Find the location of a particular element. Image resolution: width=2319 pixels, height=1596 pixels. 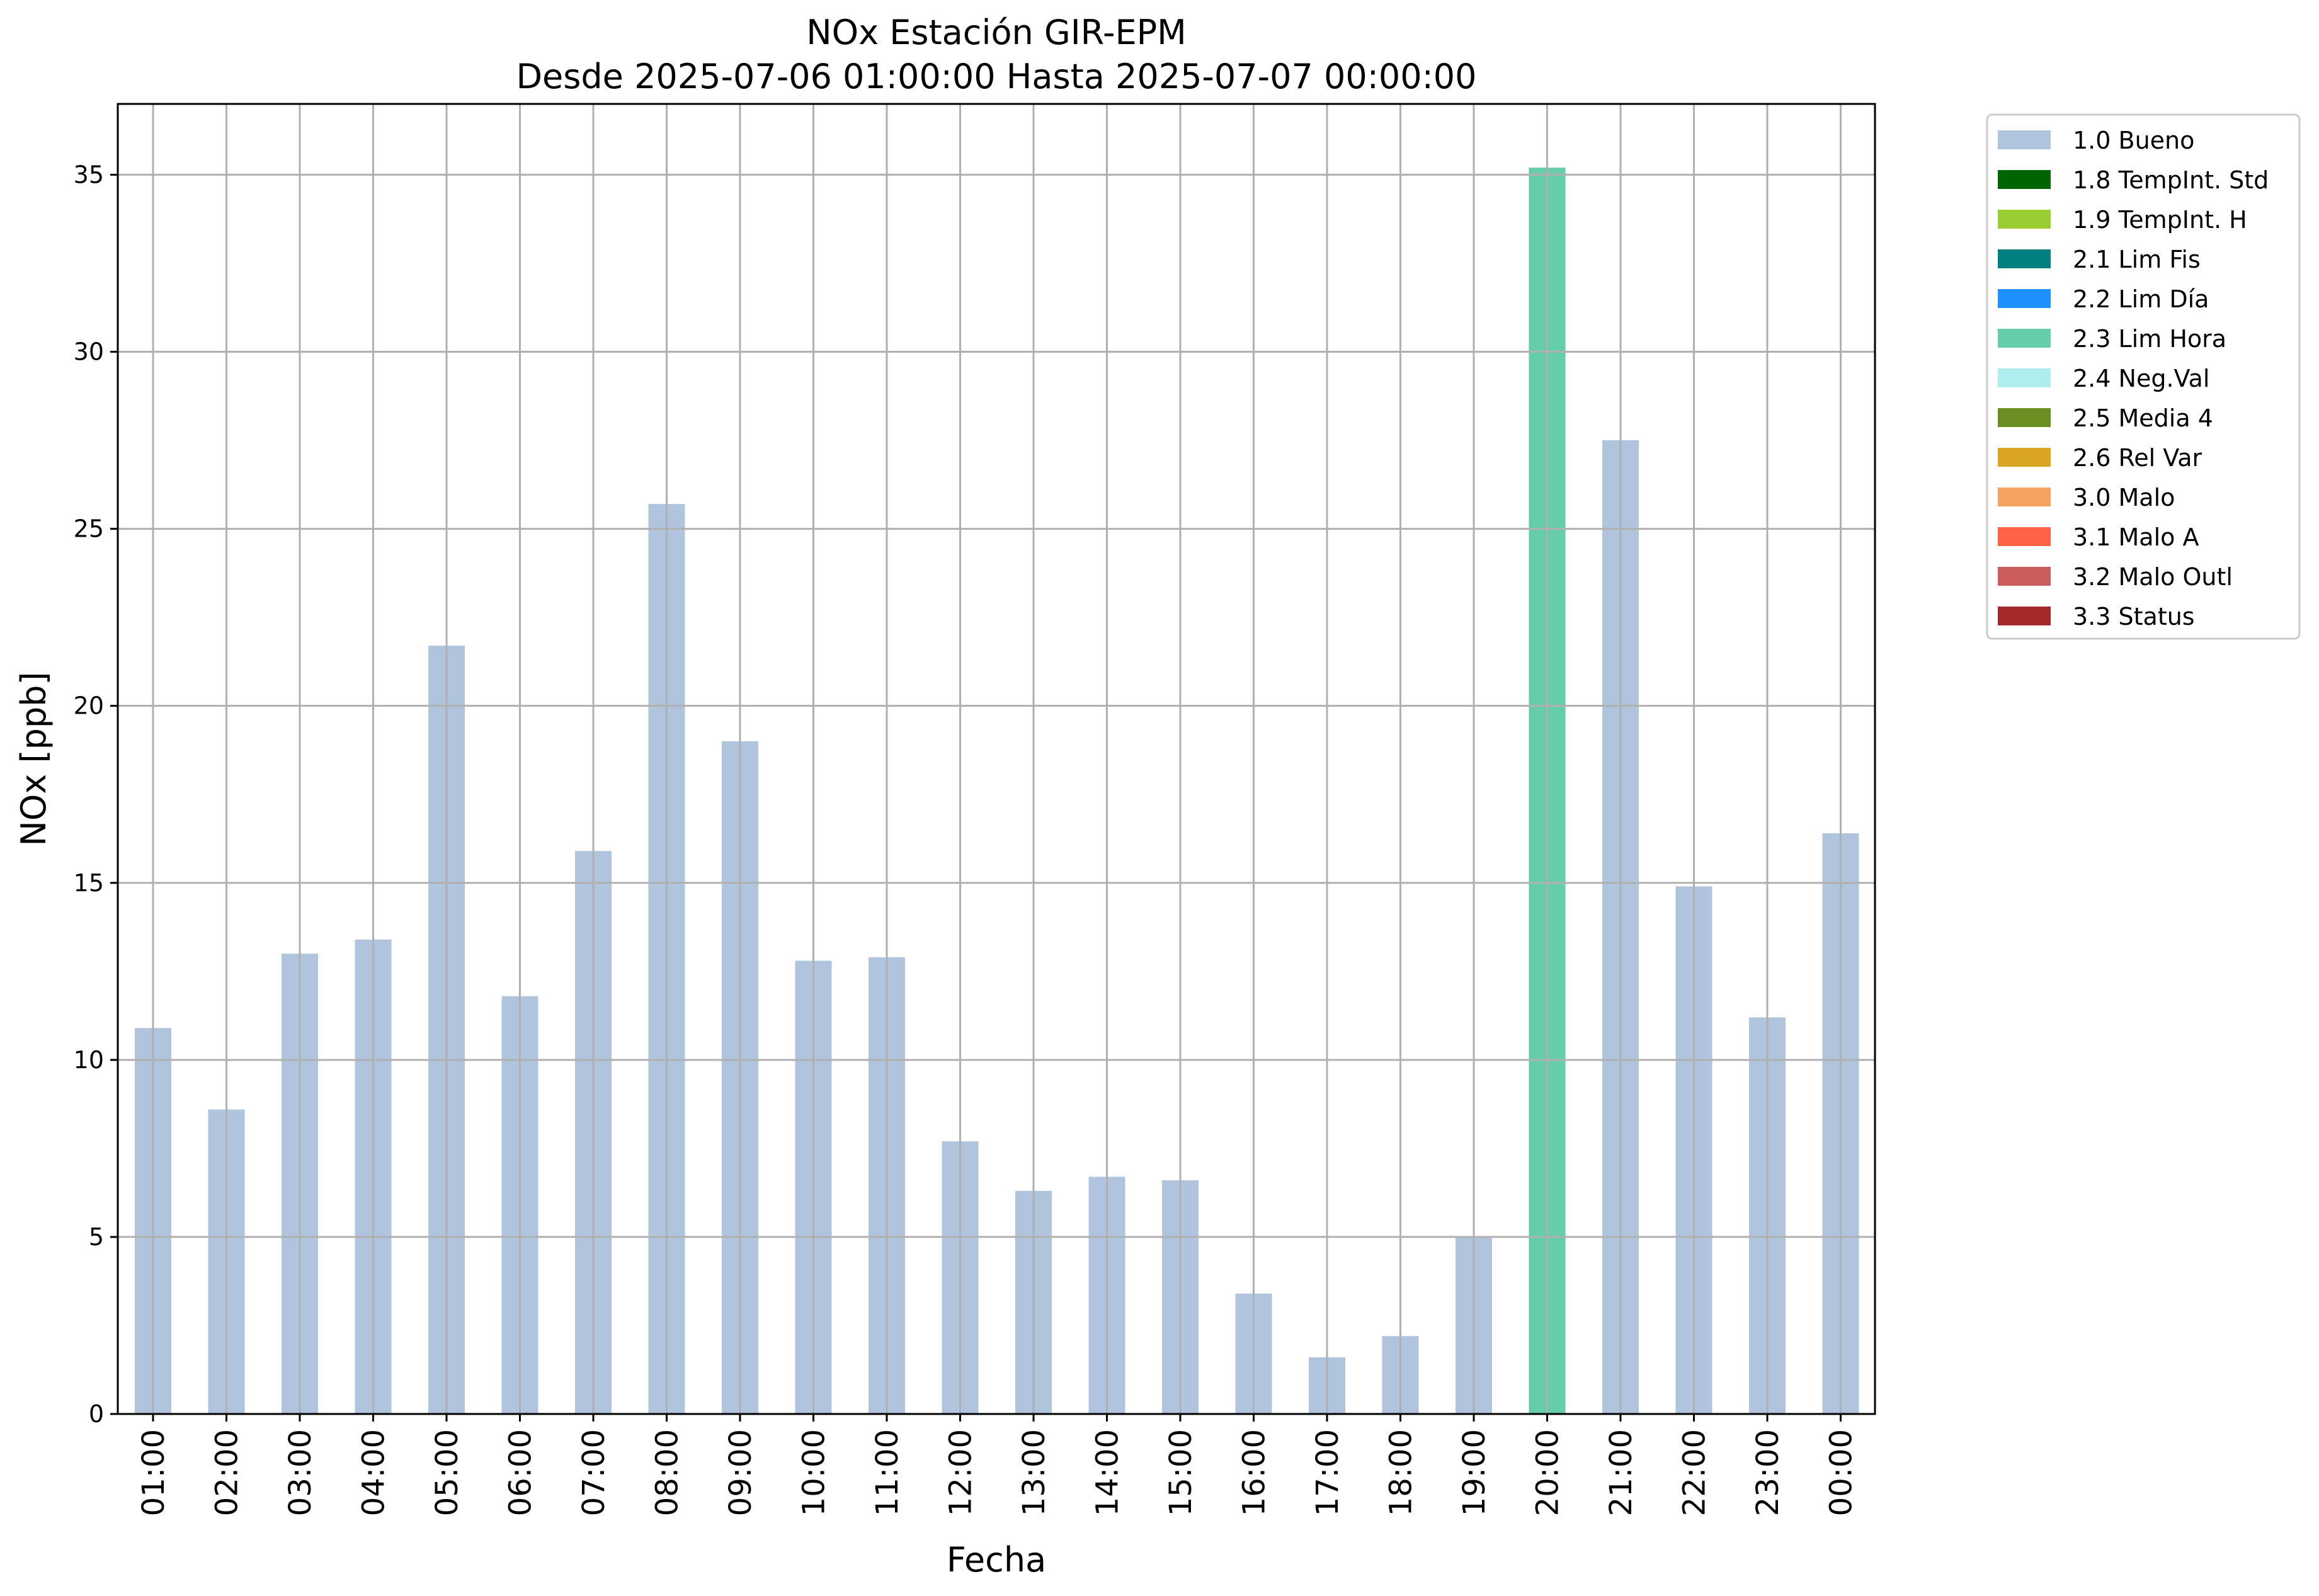

x-tick-label: 07:00 is located at coordinates (594, 1472).